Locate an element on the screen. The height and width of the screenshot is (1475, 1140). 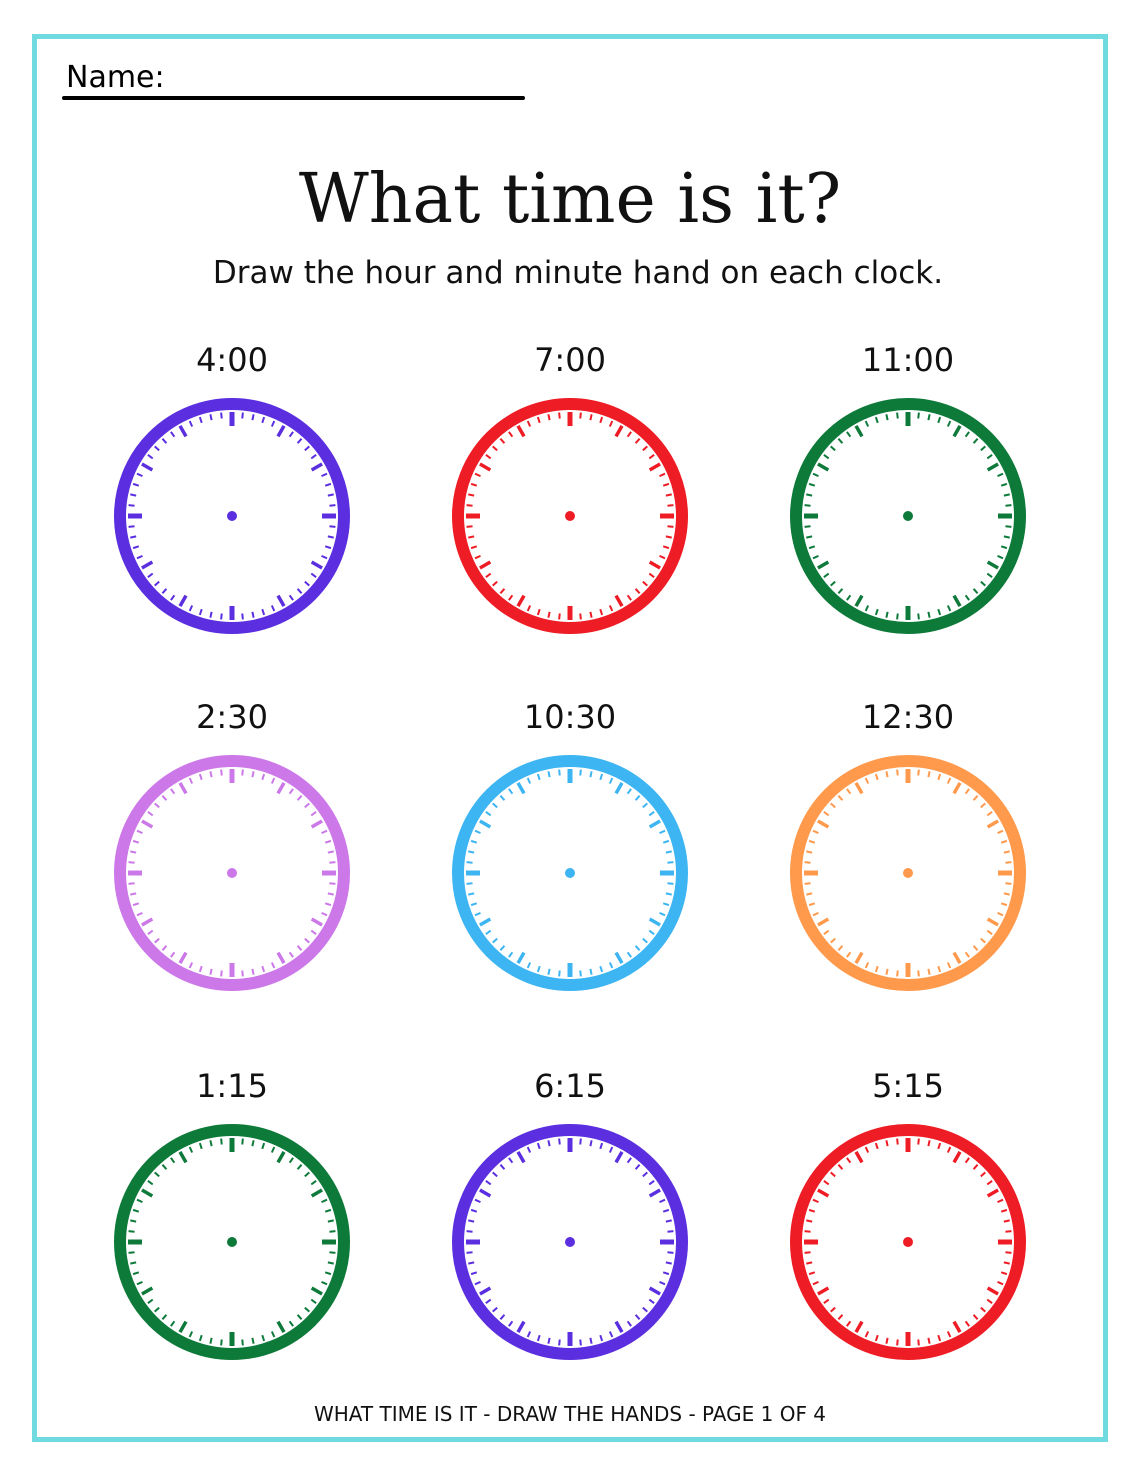
name-write-line is located at coordinates (293, 98).